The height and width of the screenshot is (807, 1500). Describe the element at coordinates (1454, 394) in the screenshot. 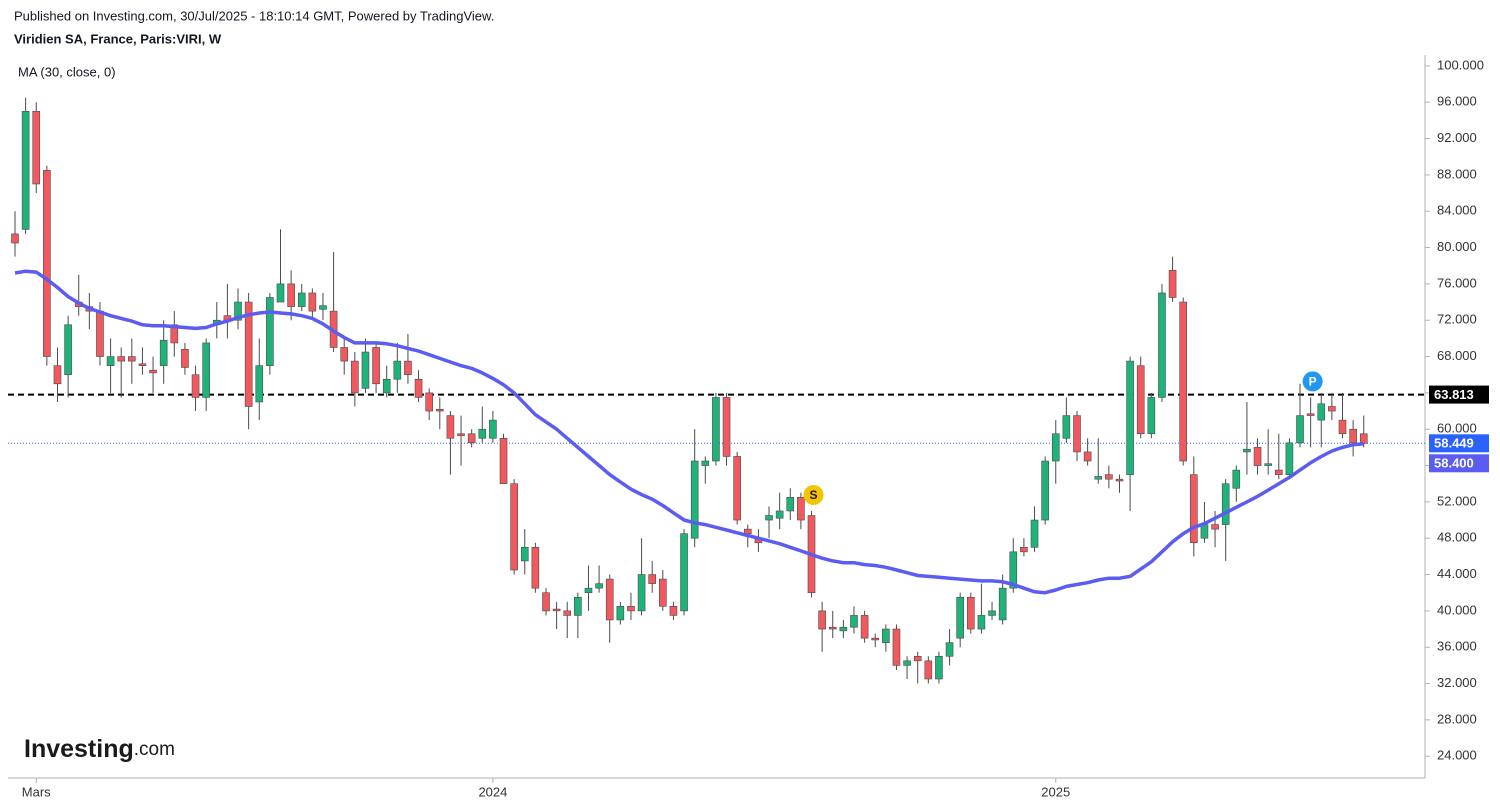

I see `level-label: 63.813` at that location.